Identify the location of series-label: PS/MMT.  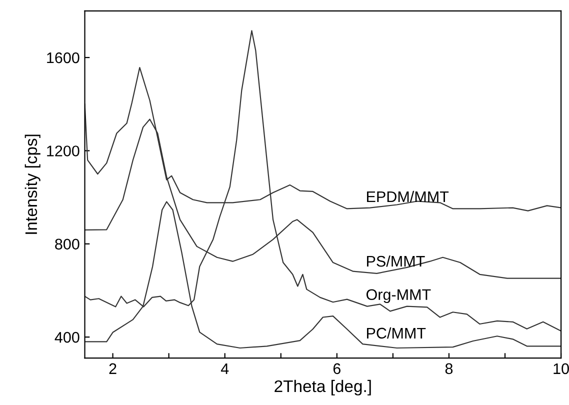
(396, 261).